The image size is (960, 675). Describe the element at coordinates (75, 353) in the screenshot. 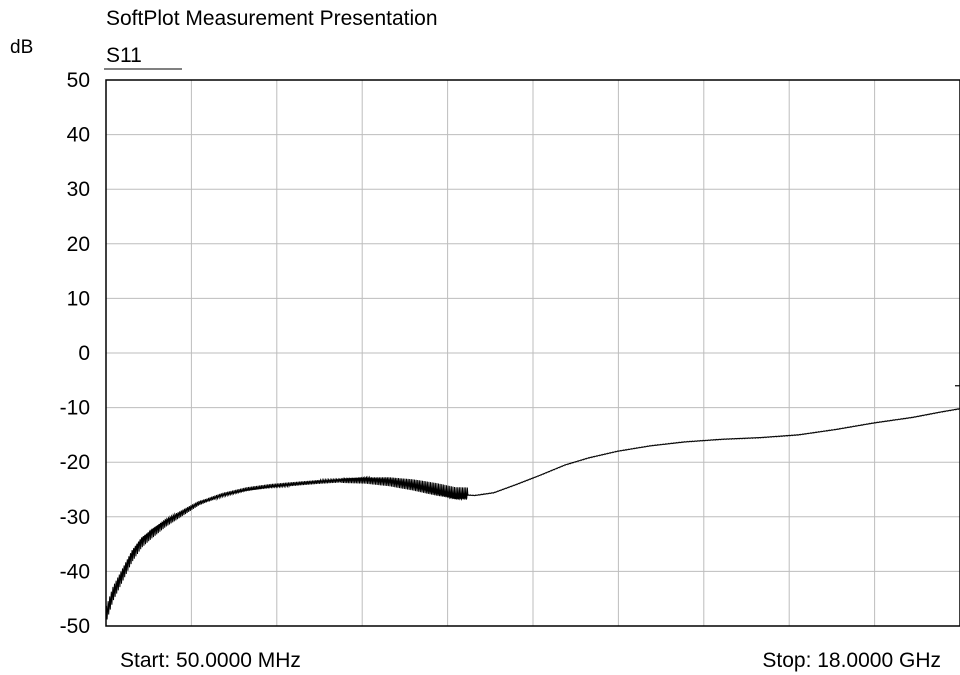

I see `y-tick-labels: 50 40 30 20 10 0 -10 -20 -30 -40 -50` at that location.